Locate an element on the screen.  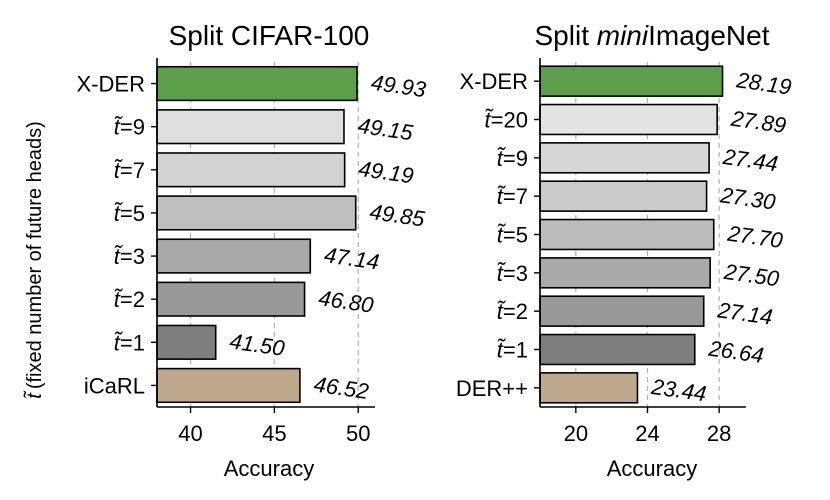
data-label-cifar-7: 46.52 is located at coordinates (341, 388).